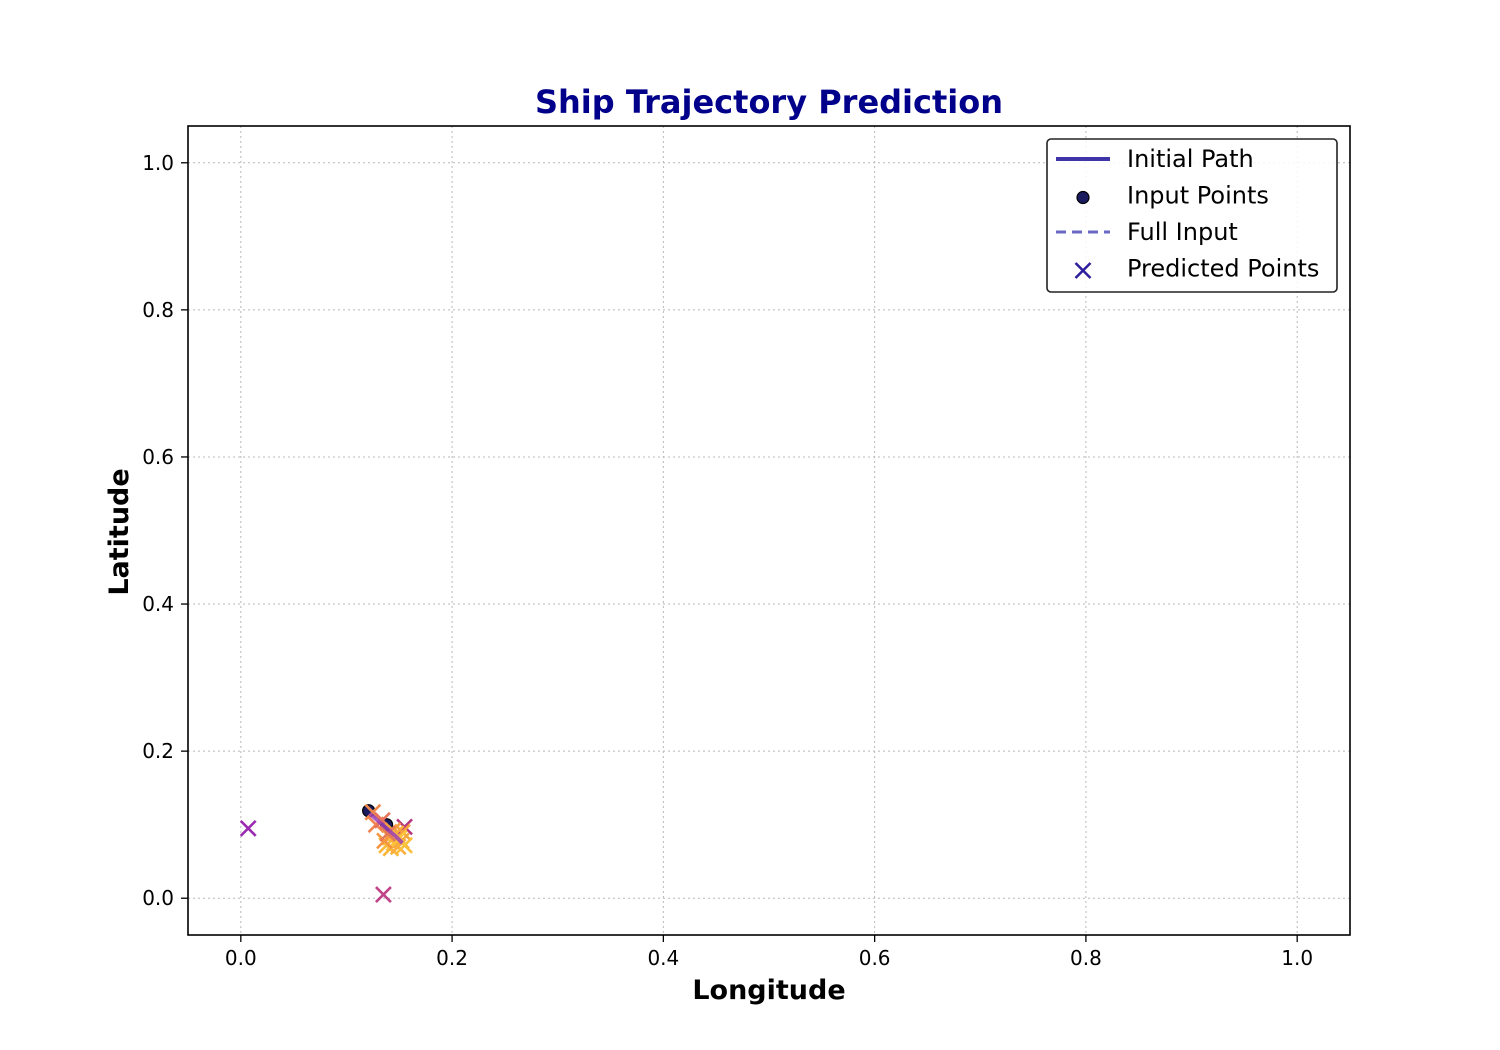  I want to click on x-tick-label: 1.0, so click(1297, 958).